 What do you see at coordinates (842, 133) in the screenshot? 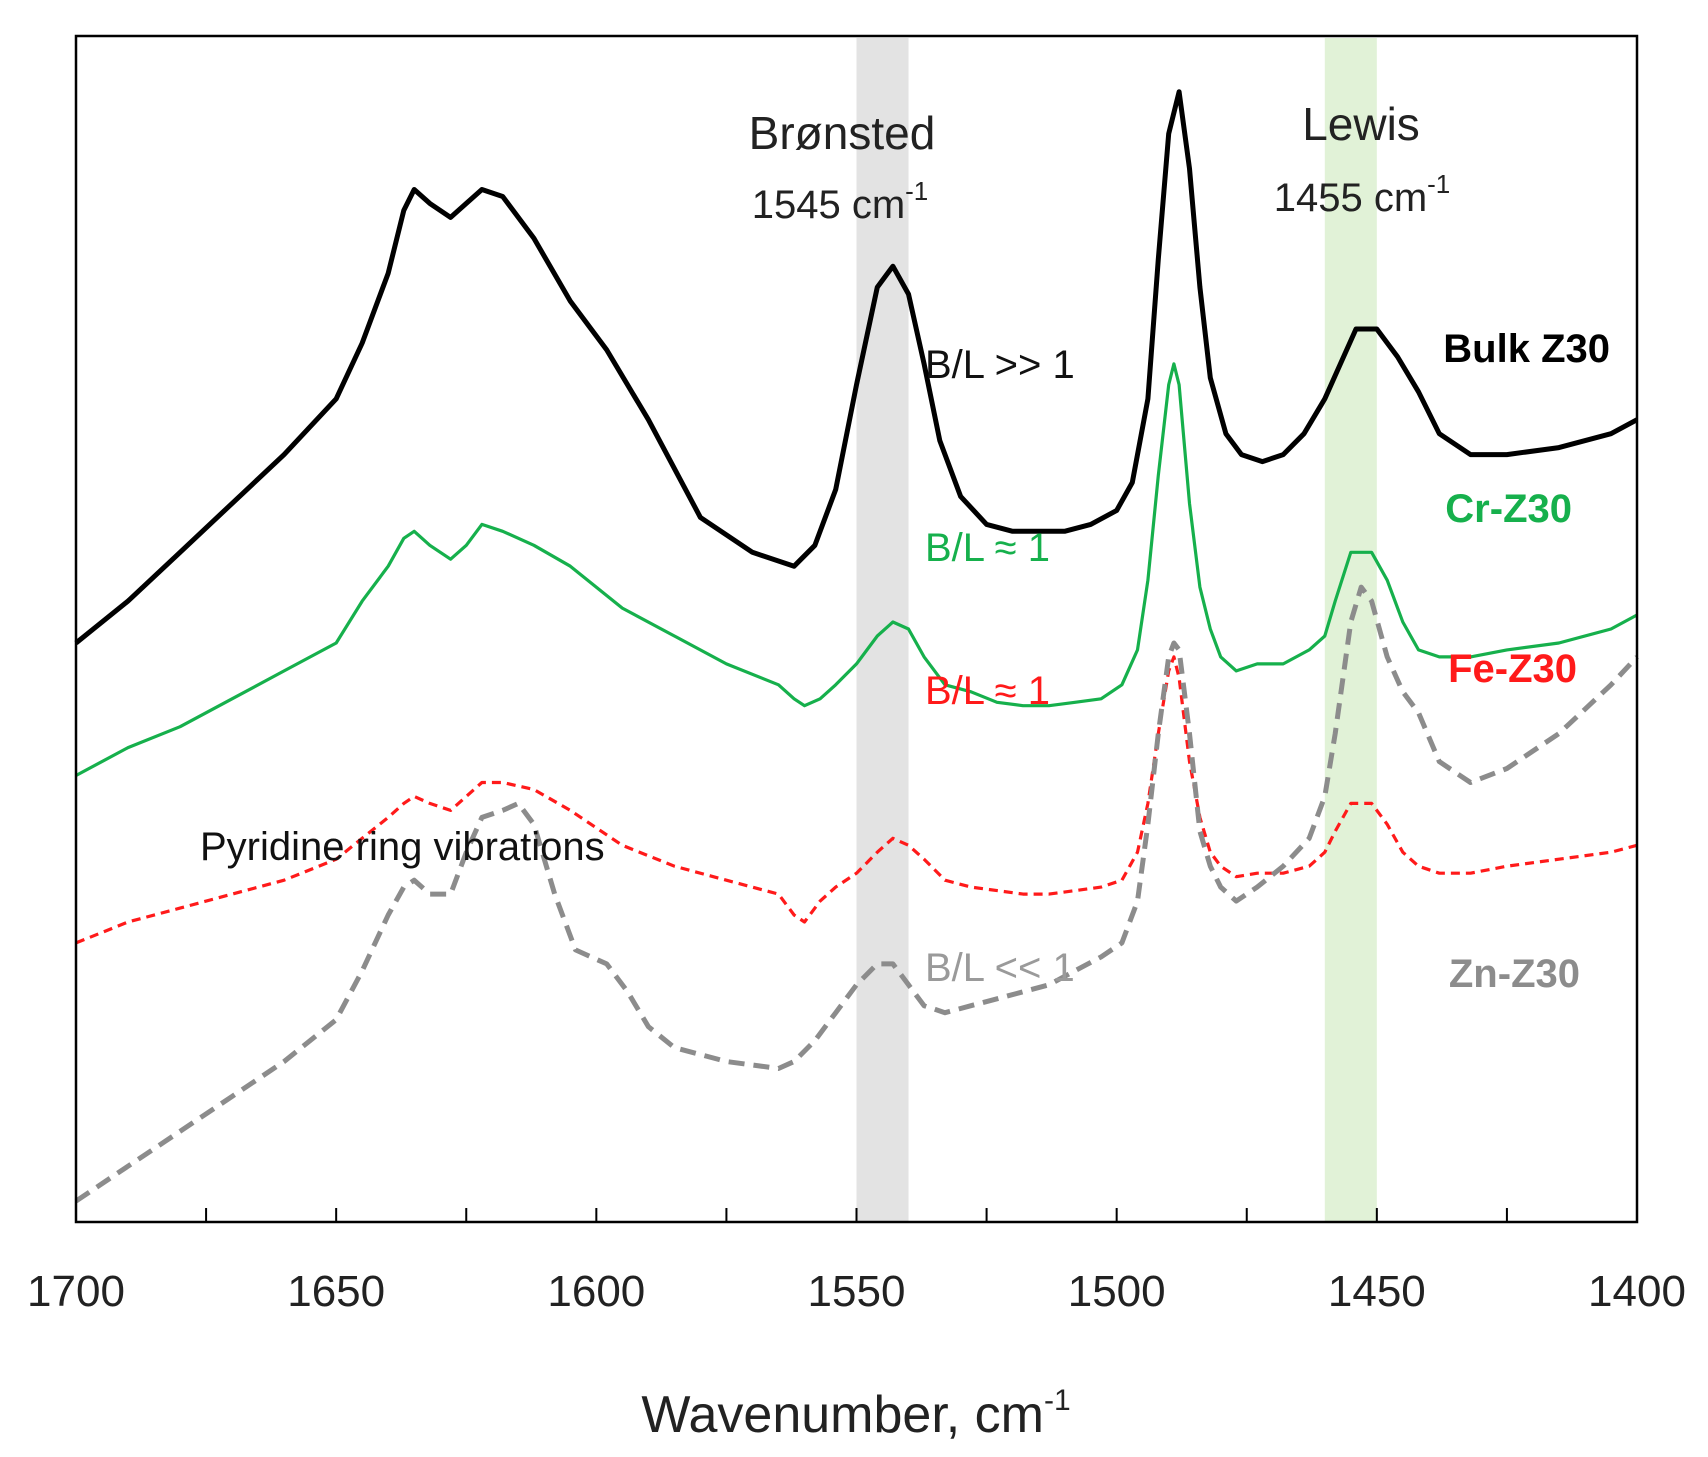
I see `bronsted-label: Brønsted` at bounding box center [842, 133].